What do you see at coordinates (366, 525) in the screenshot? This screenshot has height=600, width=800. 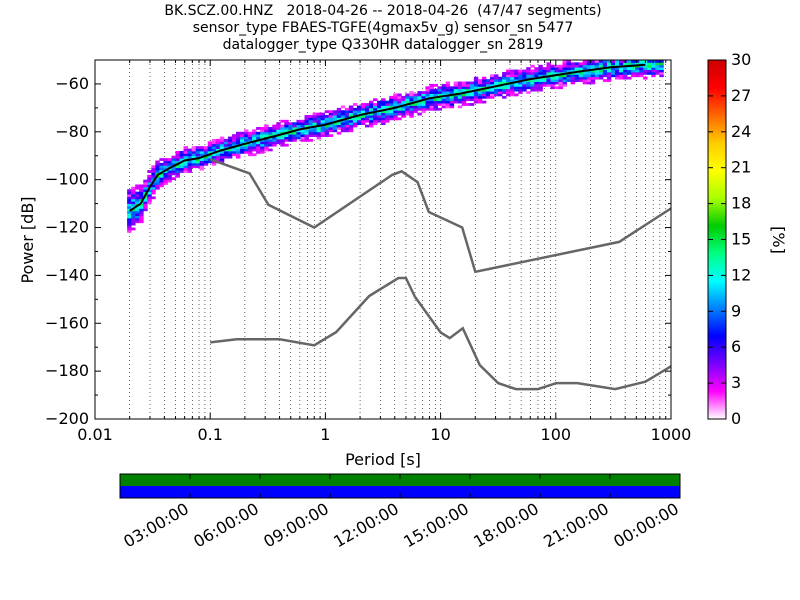 I see `availability-tick-label: 12:00:00` at bounding box center [366, 525].